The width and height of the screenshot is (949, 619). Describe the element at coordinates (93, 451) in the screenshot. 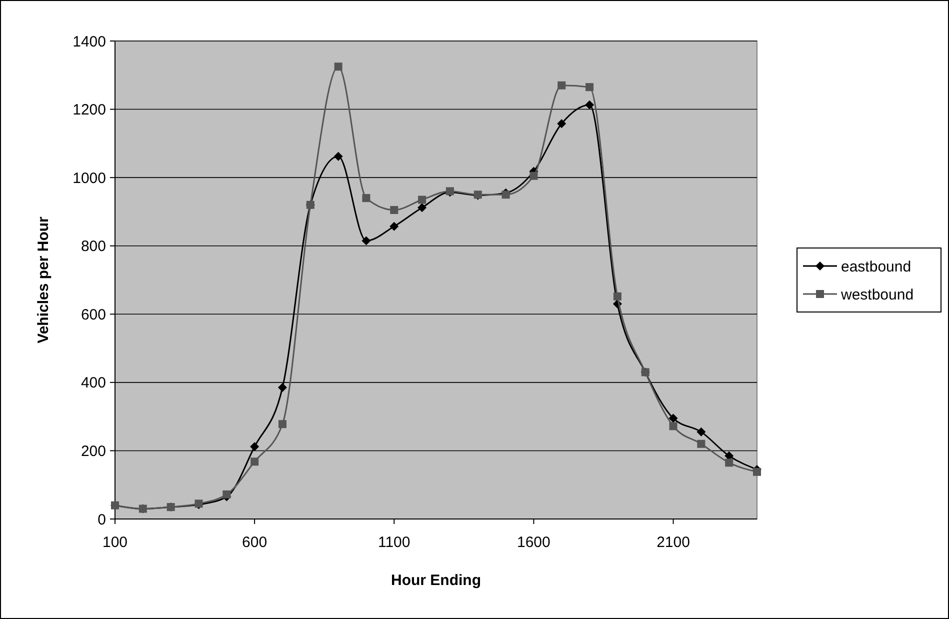

I see `y-tick-label: 200` at that location.